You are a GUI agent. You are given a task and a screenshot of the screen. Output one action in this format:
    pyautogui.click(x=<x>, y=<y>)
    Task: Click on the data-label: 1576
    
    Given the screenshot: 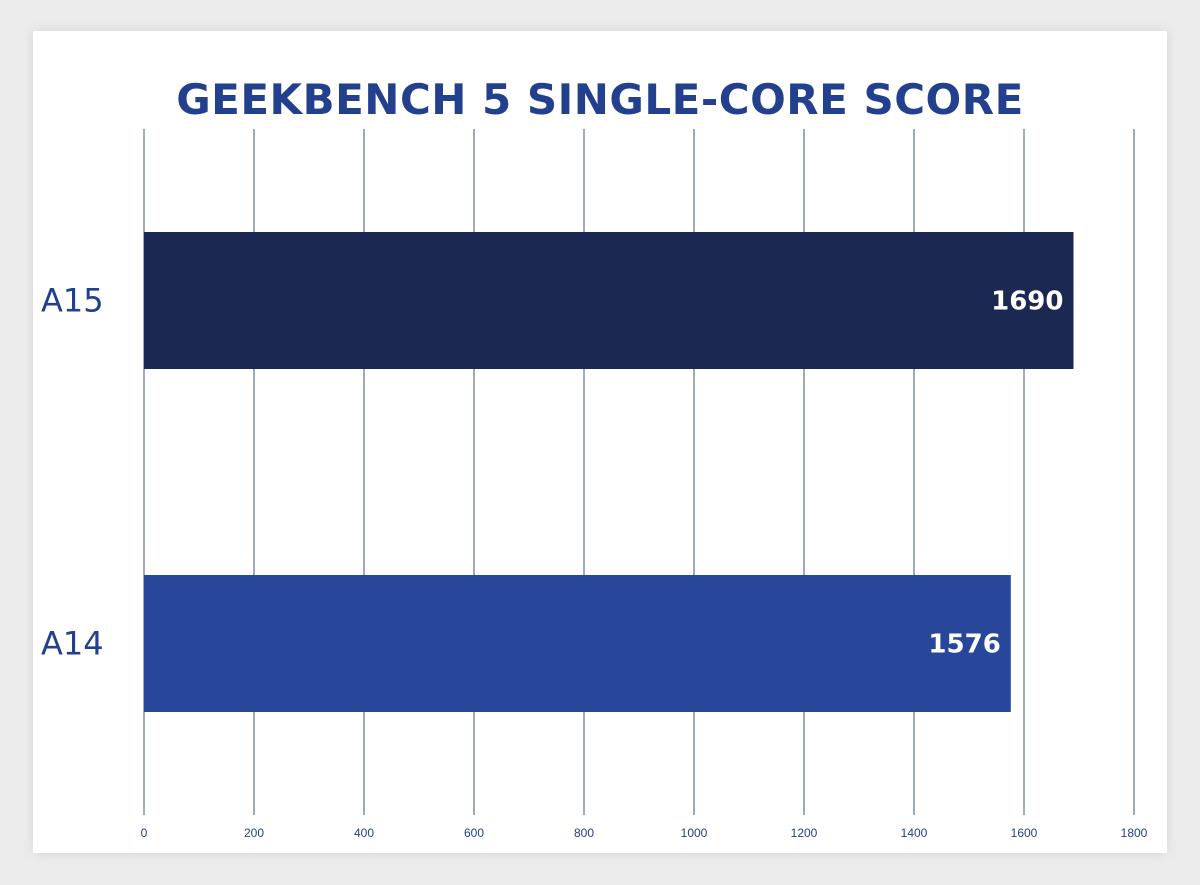 What is the action you would take?
    pyautogui.click(x=964, y=645)
    